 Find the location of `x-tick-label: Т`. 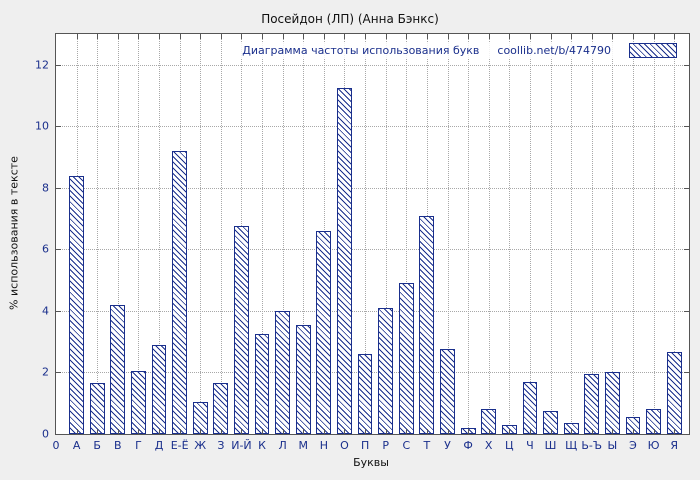

x-tick-label: Т is located at coordinates (427, 445).